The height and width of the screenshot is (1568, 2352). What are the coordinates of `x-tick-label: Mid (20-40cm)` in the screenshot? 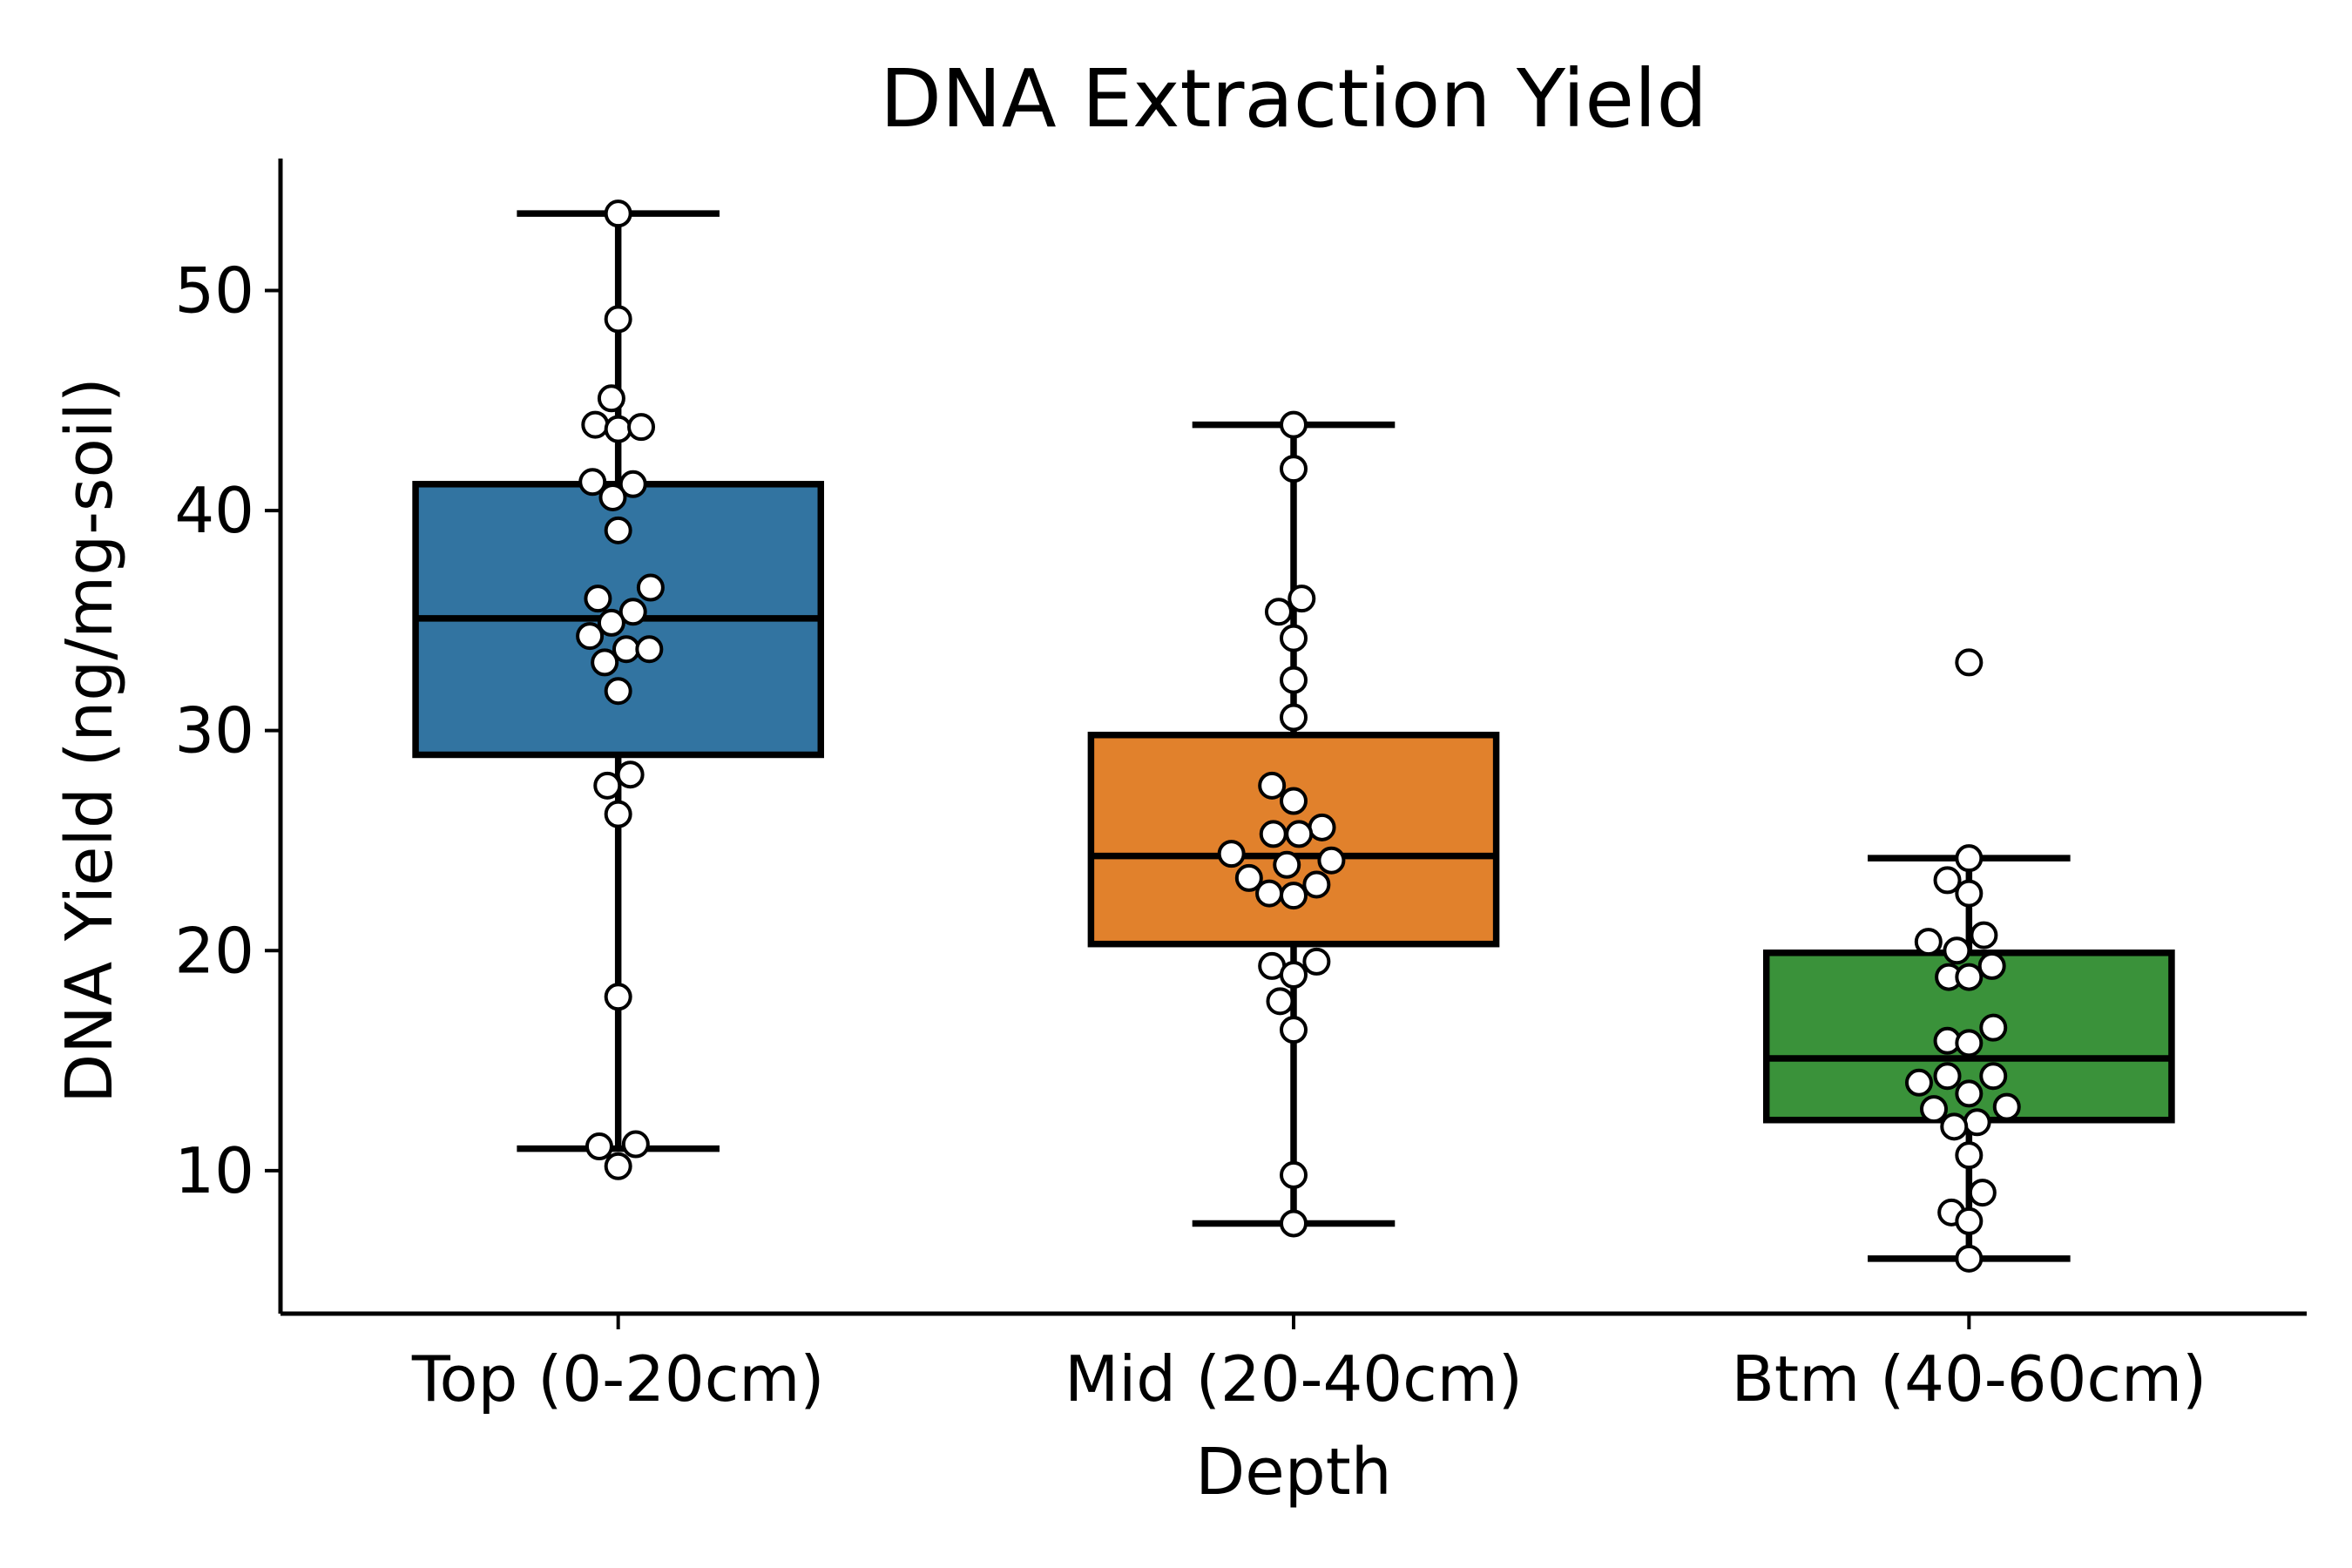 It's located at (1293, 1379).